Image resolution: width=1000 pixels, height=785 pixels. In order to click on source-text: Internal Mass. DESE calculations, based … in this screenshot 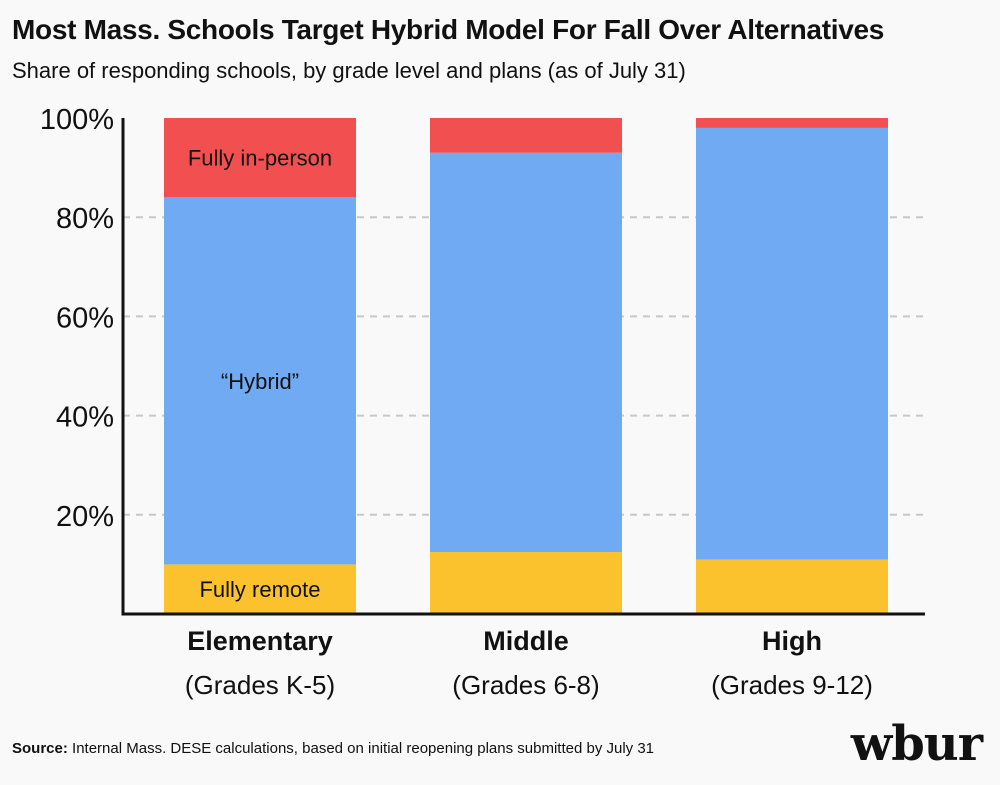, I will do `click(363, 748)`.